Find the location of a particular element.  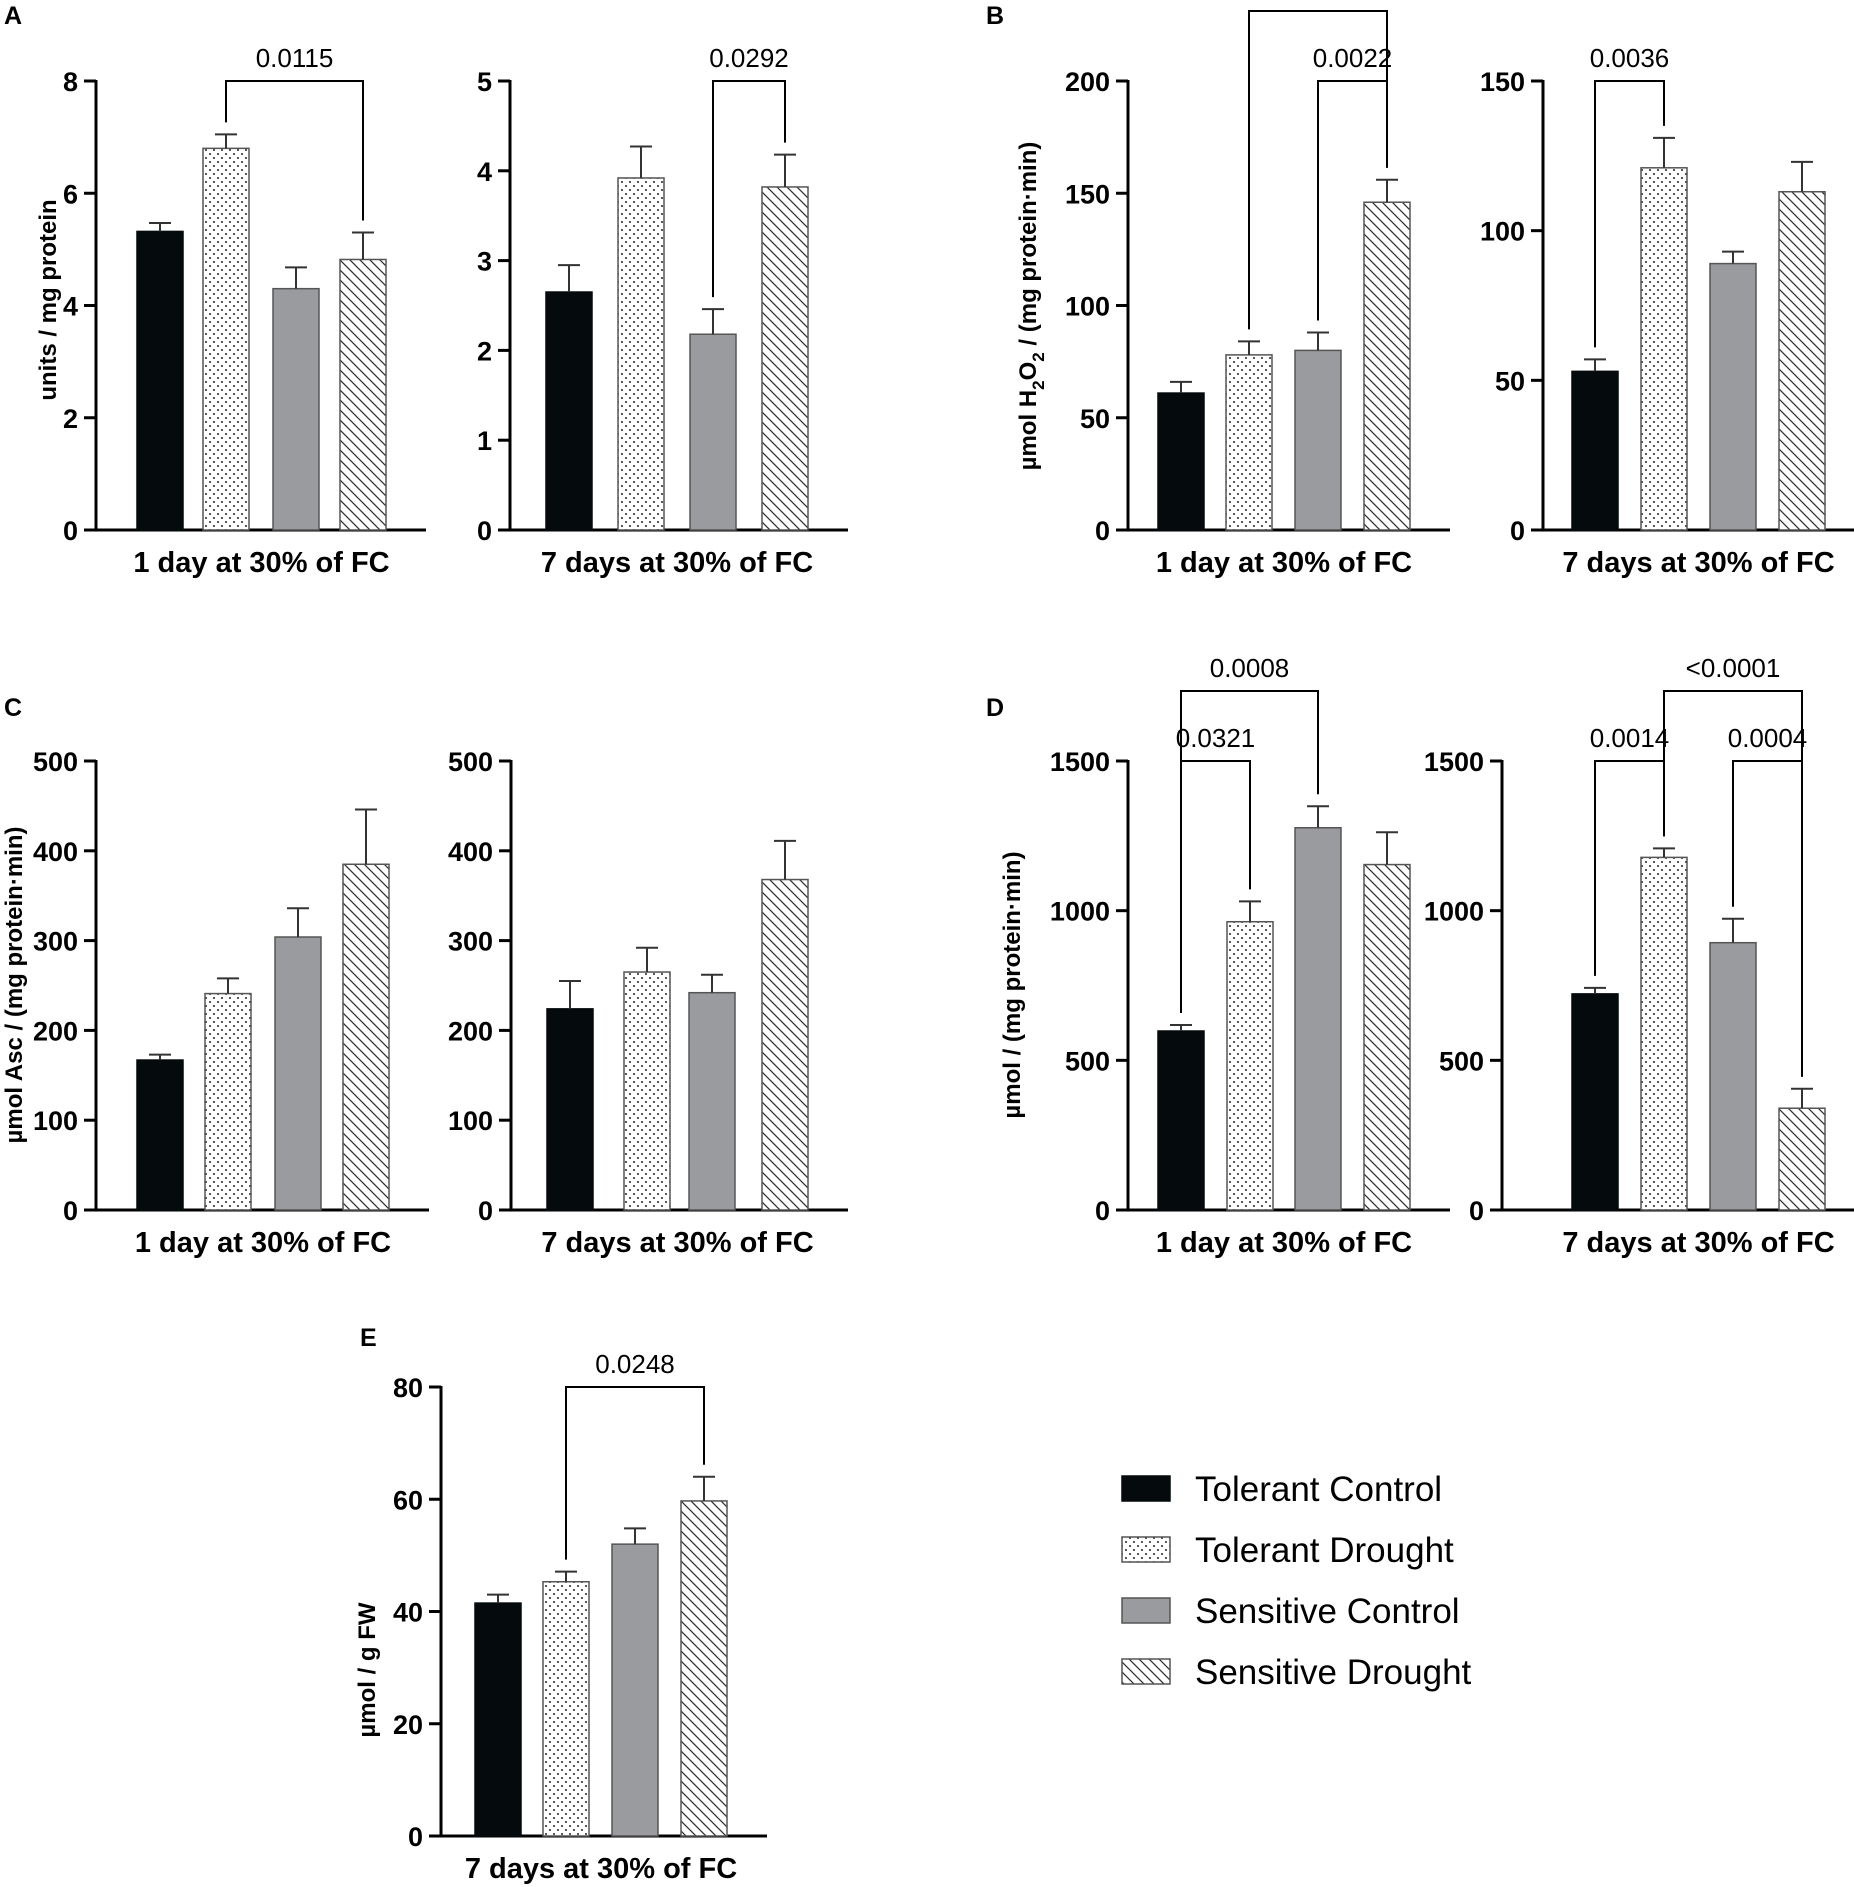

chart-c-1: 0 100 200 300 400 500 1 day at 30% of FC is located at coordinates (231, 1003).